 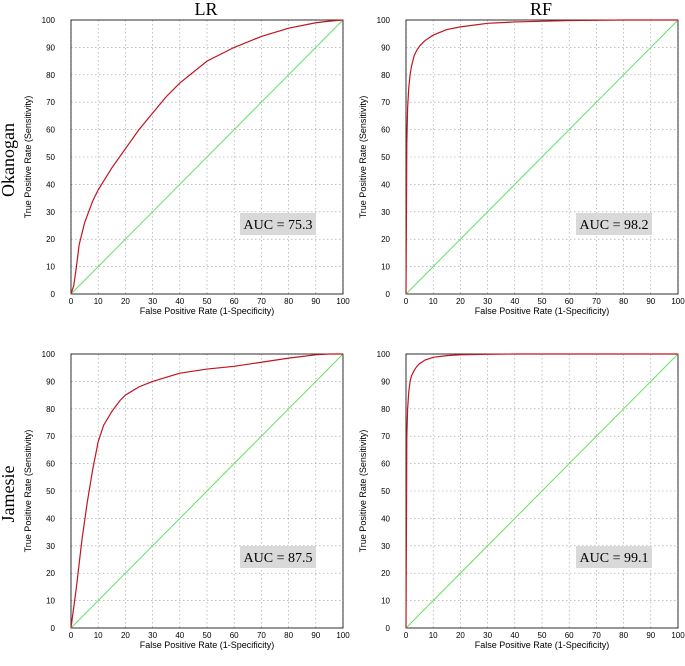 I want to click on row-title-jamesie: Jamesie, so click(x=9, y=494).